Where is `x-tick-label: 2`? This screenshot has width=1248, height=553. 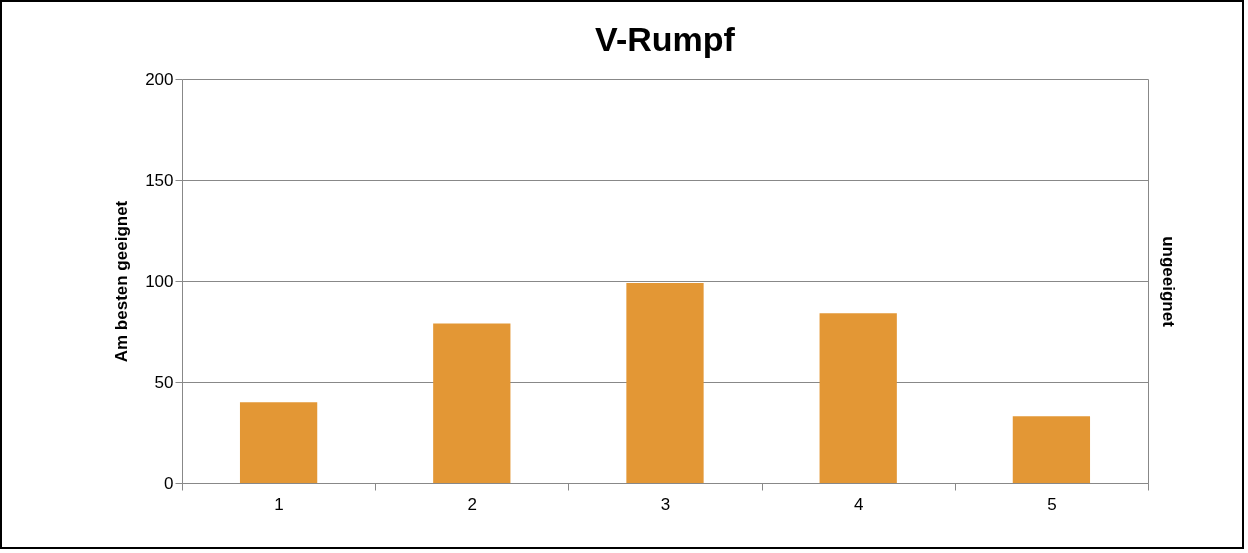 x-tick-label: 2 is located at coordinates (472, 504).